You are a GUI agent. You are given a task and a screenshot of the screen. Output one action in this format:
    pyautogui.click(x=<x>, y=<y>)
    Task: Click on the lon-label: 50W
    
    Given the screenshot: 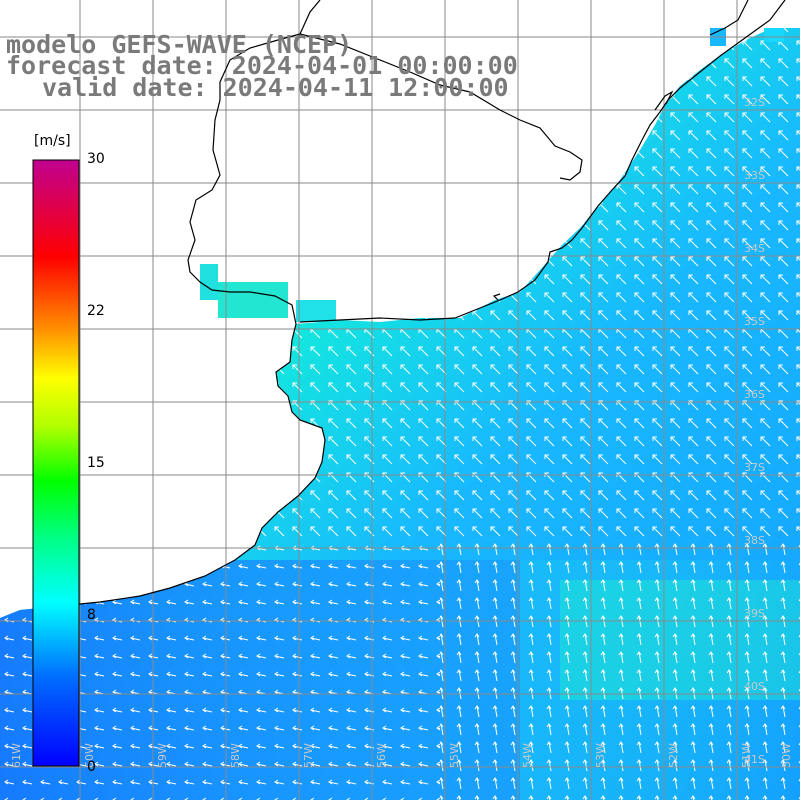 What is the action you would take?
    pyautogui.click(x=786, y=755)
    